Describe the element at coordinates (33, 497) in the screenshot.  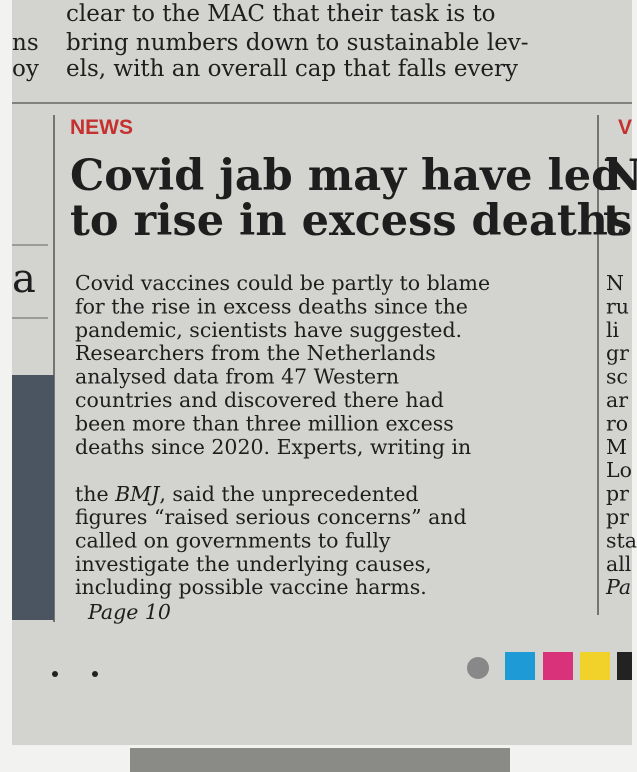
I see `image-edge` at that location.